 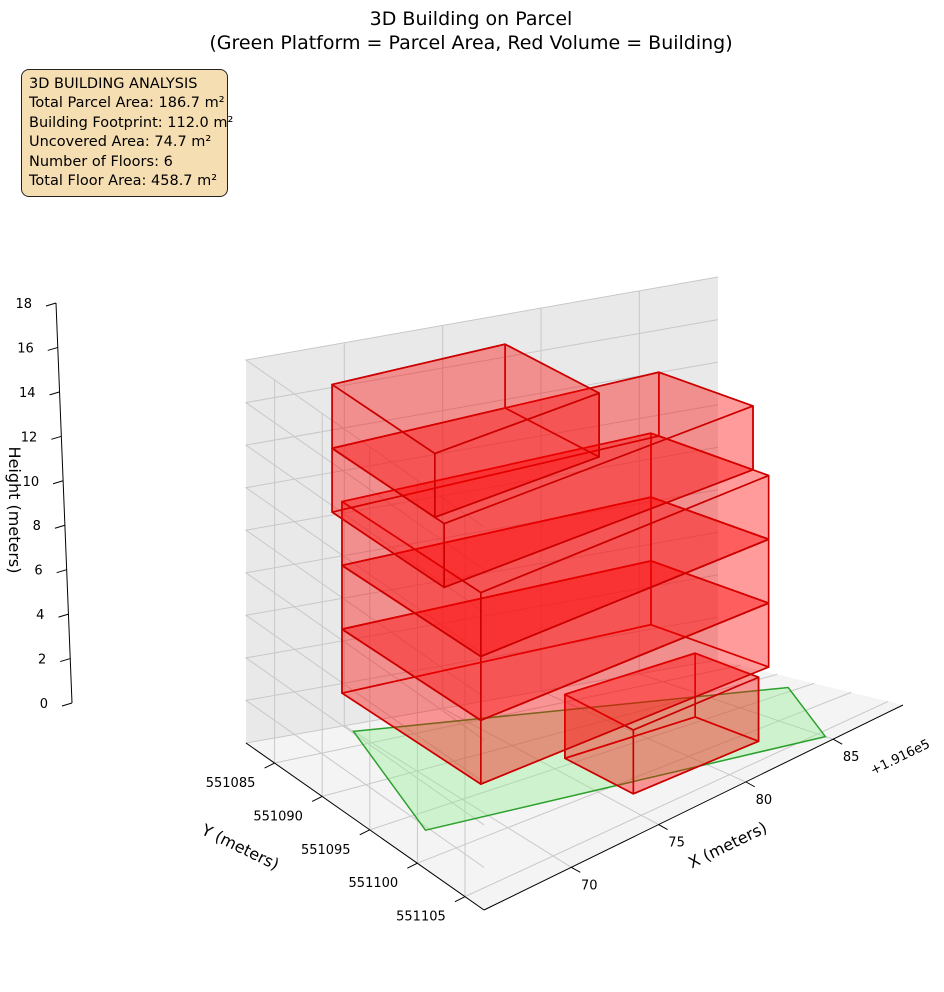 What do you see at coordinates (727, 845) in the screenshot?
I see `x-axis-label: X (meters)` at bounding box center [727, 845].